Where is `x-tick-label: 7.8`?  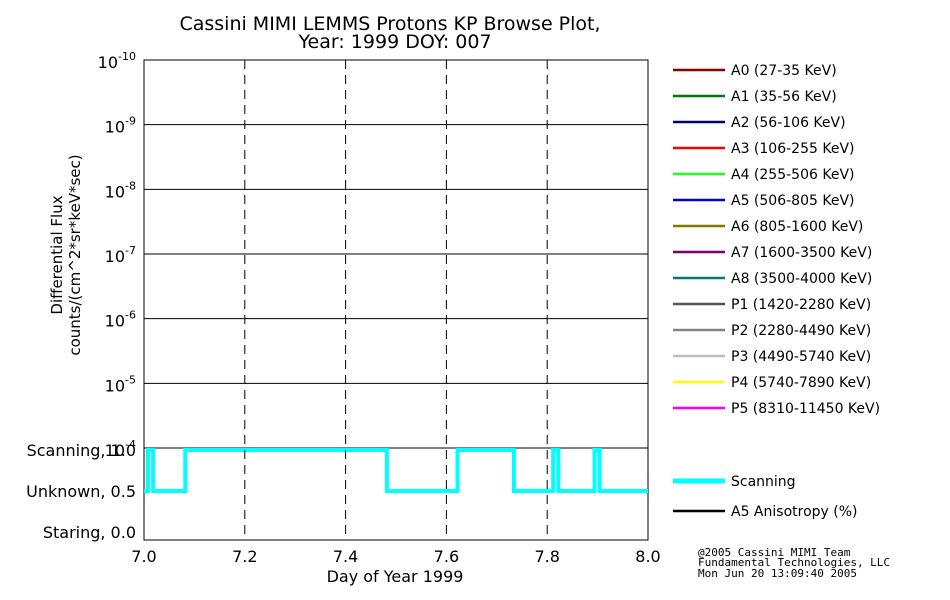
x-tick-label: 7.8 is located at coordinates (546, 556).